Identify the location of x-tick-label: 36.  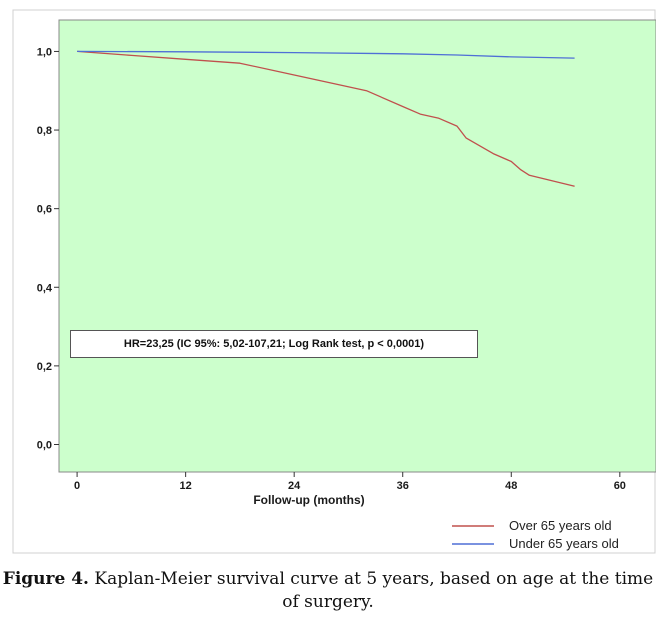
(403, 486).